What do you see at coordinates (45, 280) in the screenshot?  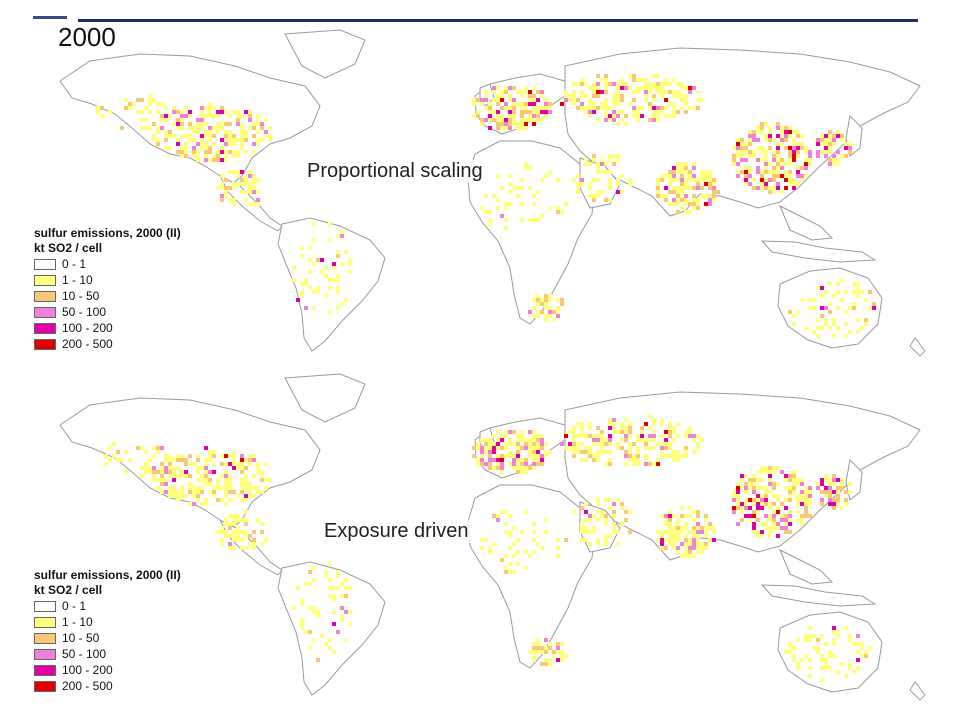 I see `legend-swatch` at bounding box center [45, 280].